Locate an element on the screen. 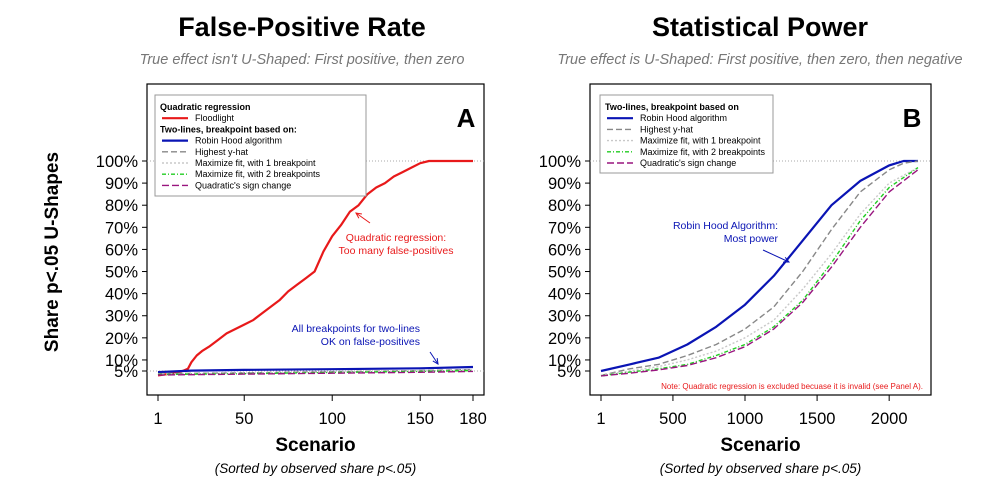 This screenshot has width=998, height=487. annotation-text: Too many false-positives is located at coordinates (396, 251).